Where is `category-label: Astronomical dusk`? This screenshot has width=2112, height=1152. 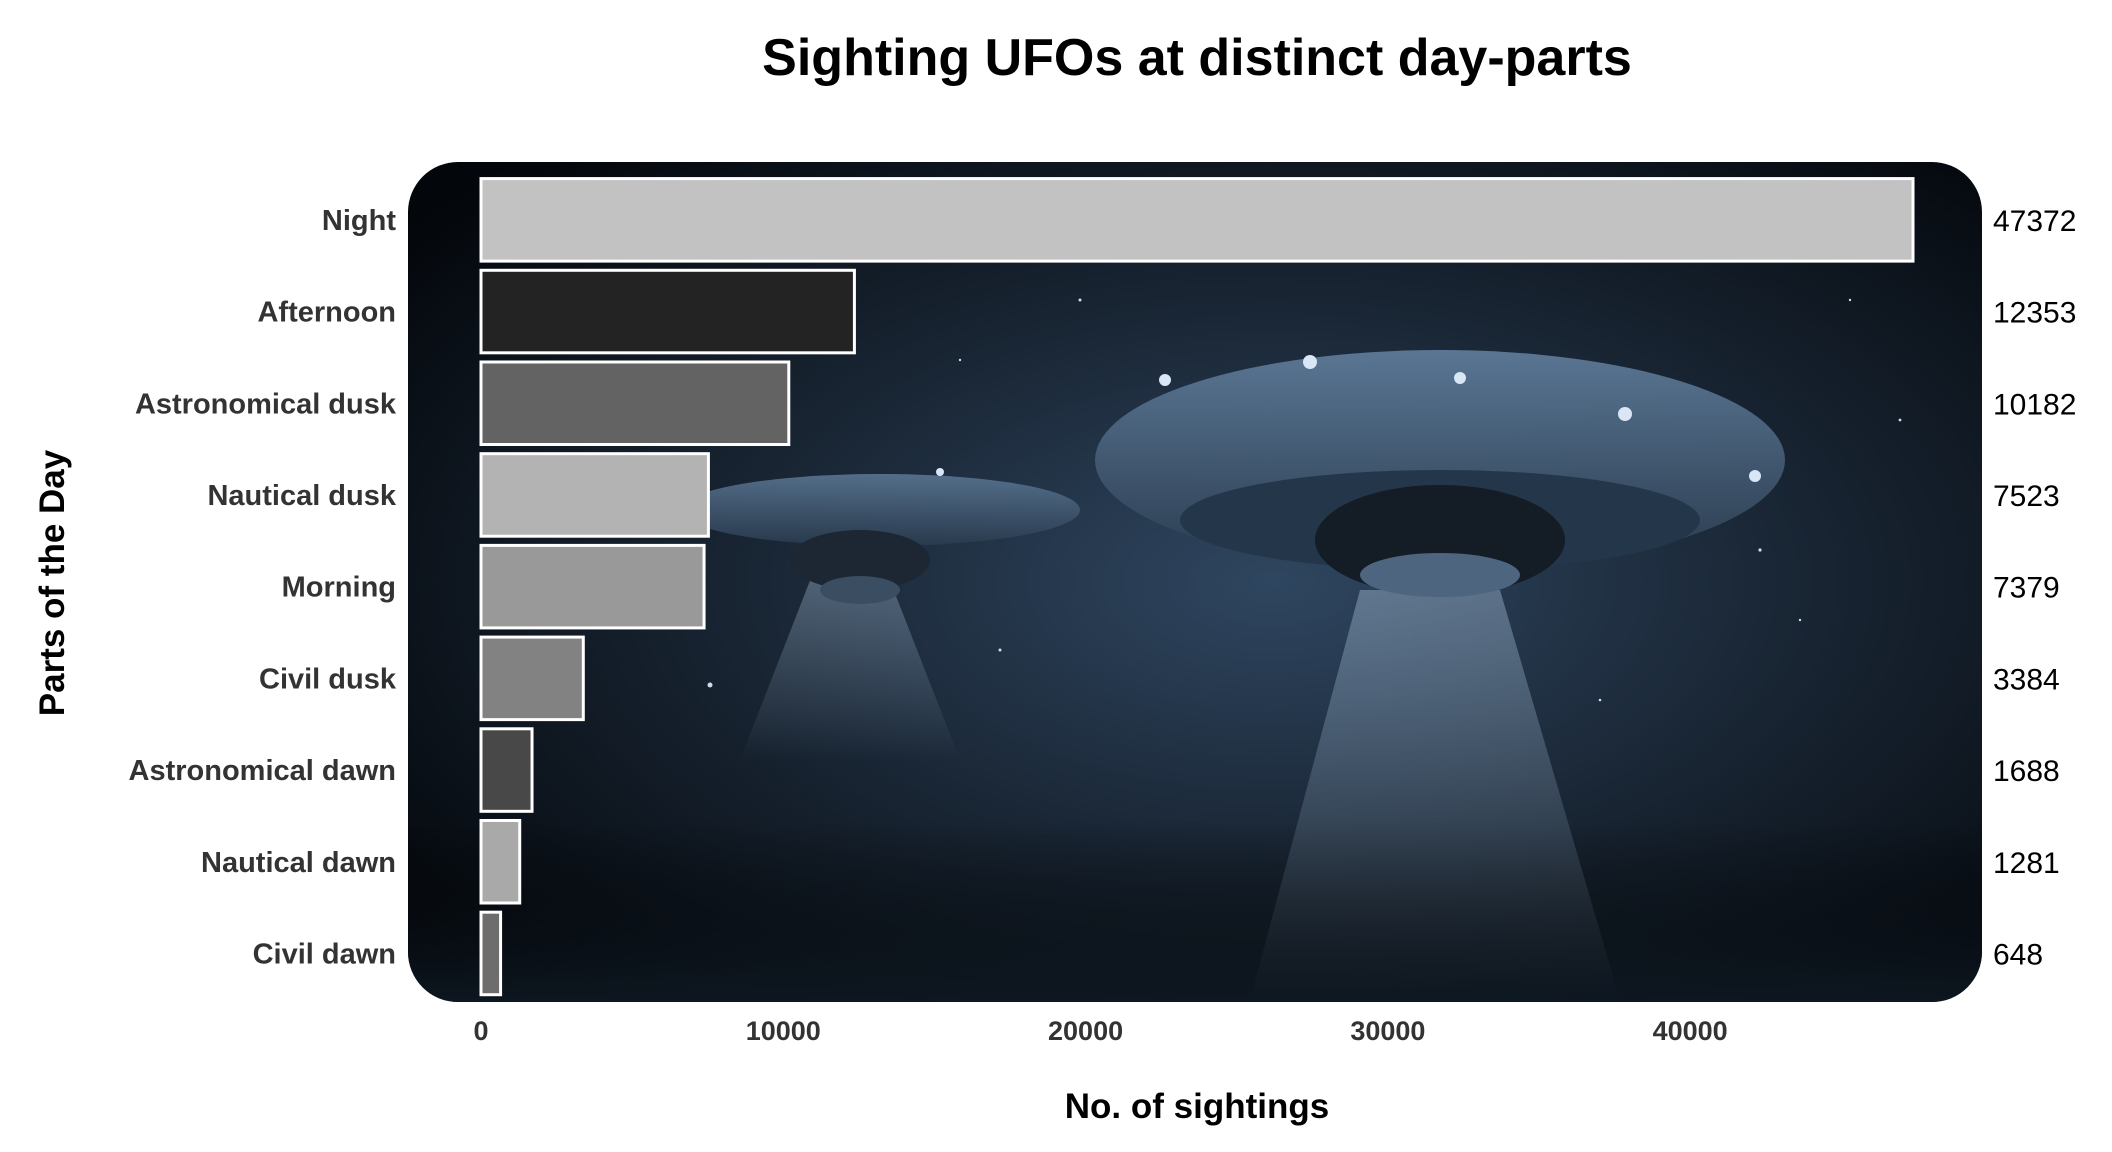
category-label: Astronomical dusk is located at coordinates (266, 404).